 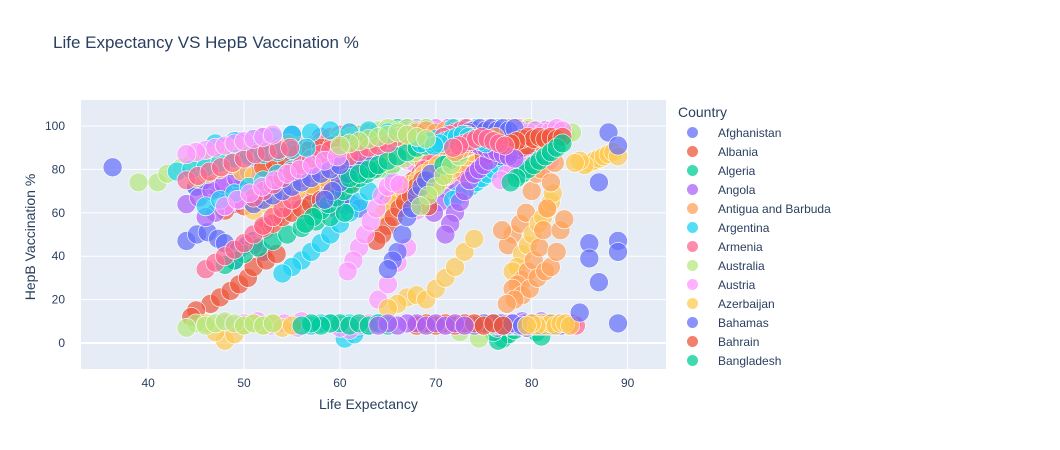 I want to click on legend-item: Angola, so click(x=754, y=189).